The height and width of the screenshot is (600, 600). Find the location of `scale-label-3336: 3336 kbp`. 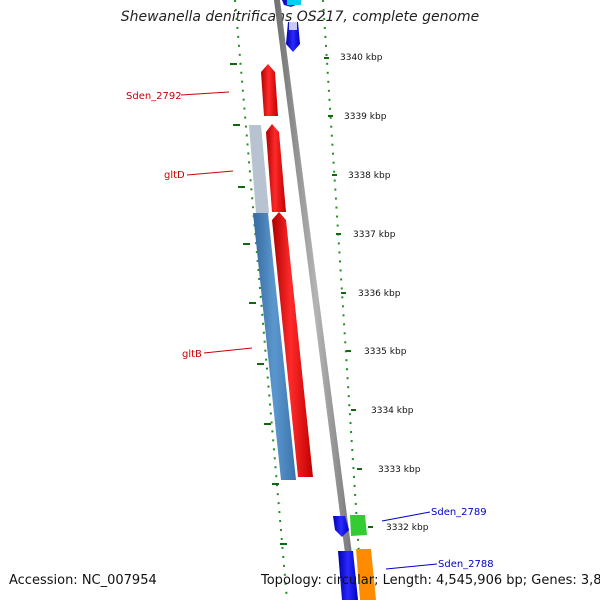

scale-label-3336: 3336 kbp is located at coordinates (379, 294).